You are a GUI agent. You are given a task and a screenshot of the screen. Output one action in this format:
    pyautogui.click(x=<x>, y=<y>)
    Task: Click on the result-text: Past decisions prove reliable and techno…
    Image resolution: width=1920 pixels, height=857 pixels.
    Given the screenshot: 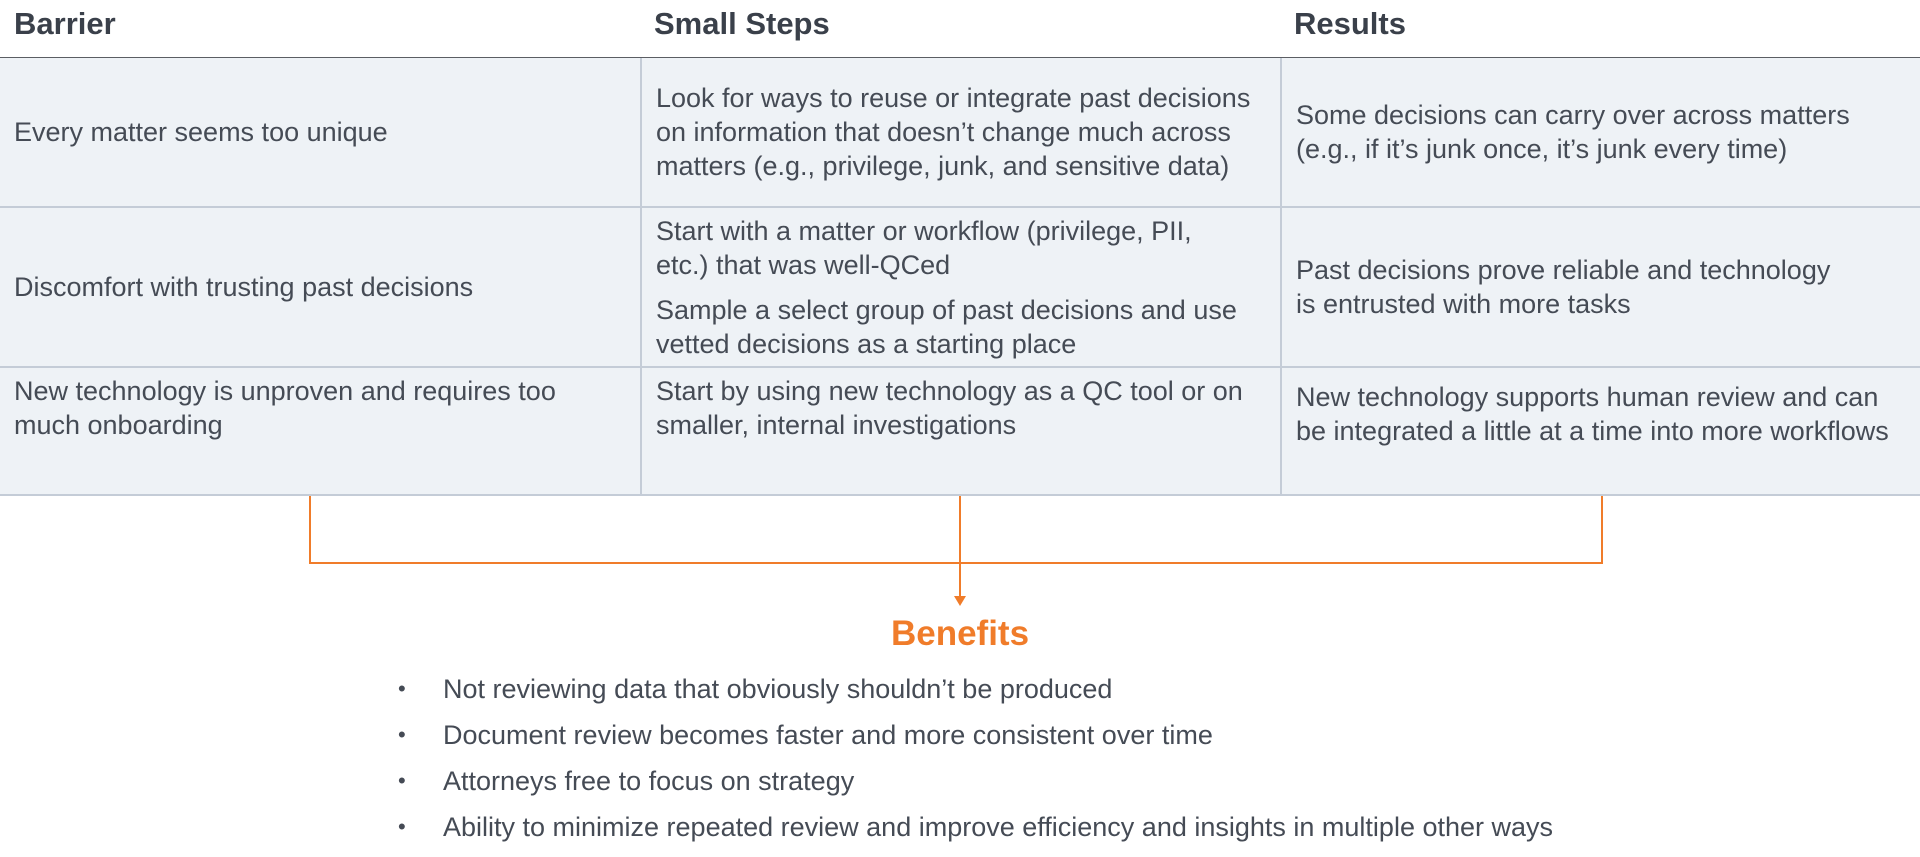 What is the action you would take?
    pyautogui.click(x=1563, y=287)
    